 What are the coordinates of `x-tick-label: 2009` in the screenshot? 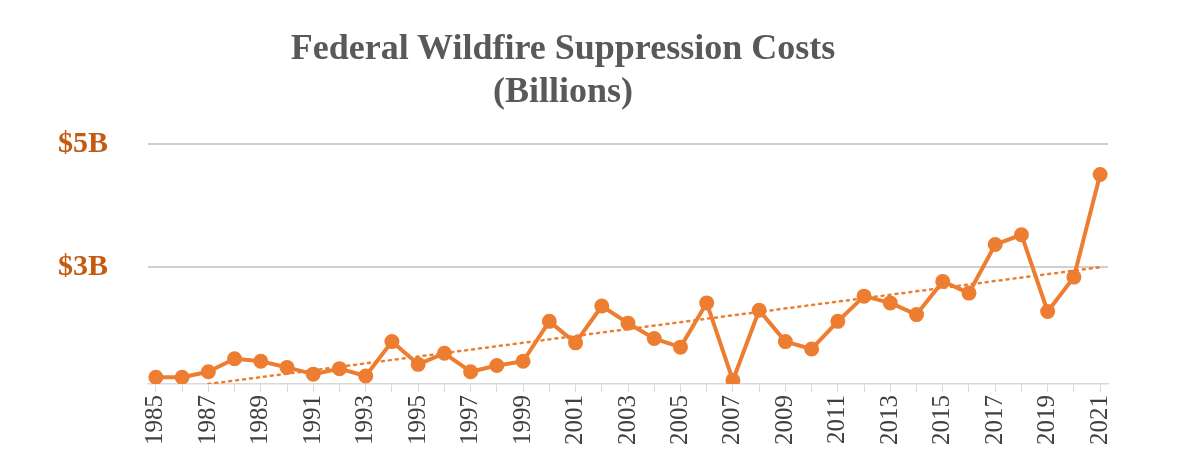 It's located at (783, 420).